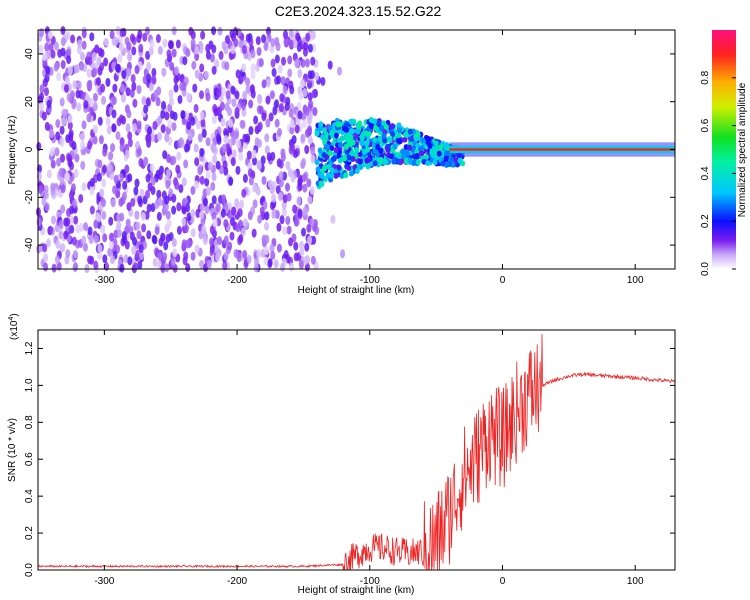  I want to click on snr-y-scale: (x104), so click(14, 326).